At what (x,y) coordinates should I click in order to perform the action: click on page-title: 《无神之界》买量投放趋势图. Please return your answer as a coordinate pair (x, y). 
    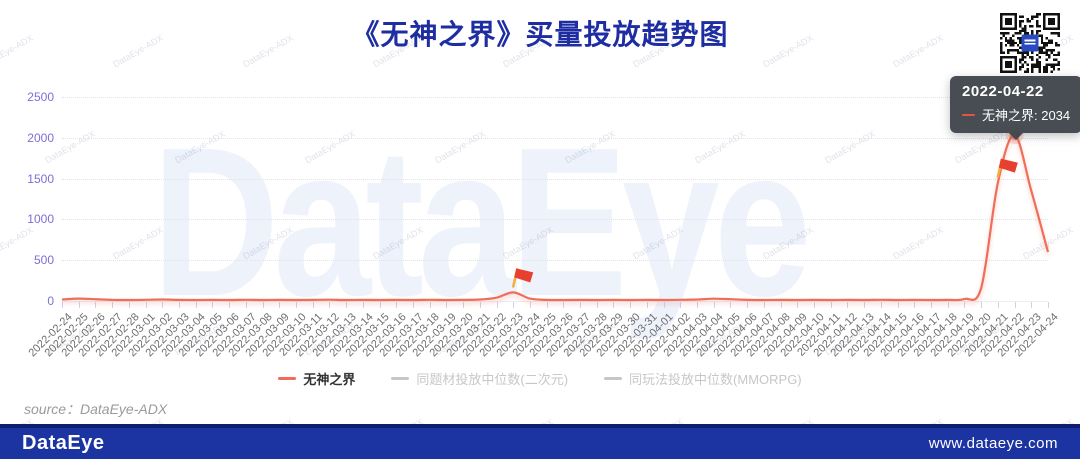
    Looking at the image, I should click on (540, 34).